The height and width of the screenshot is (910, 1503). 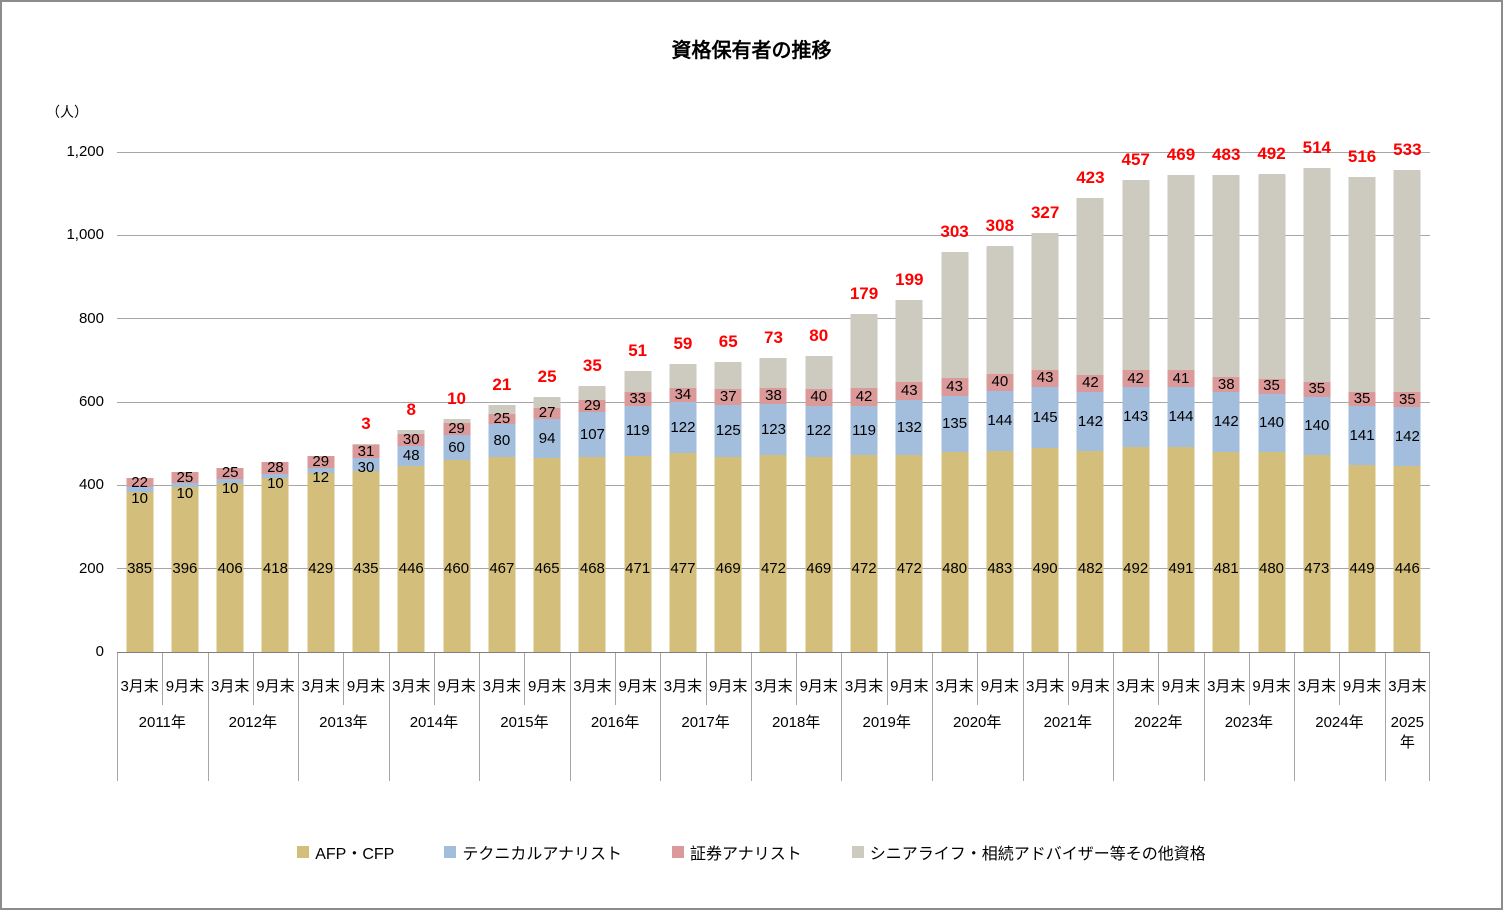 What do you see at coordinates (637, 399) in the screenshot?
I see `value-label-securities-analyst: 33` at bounding box center [637, 399].